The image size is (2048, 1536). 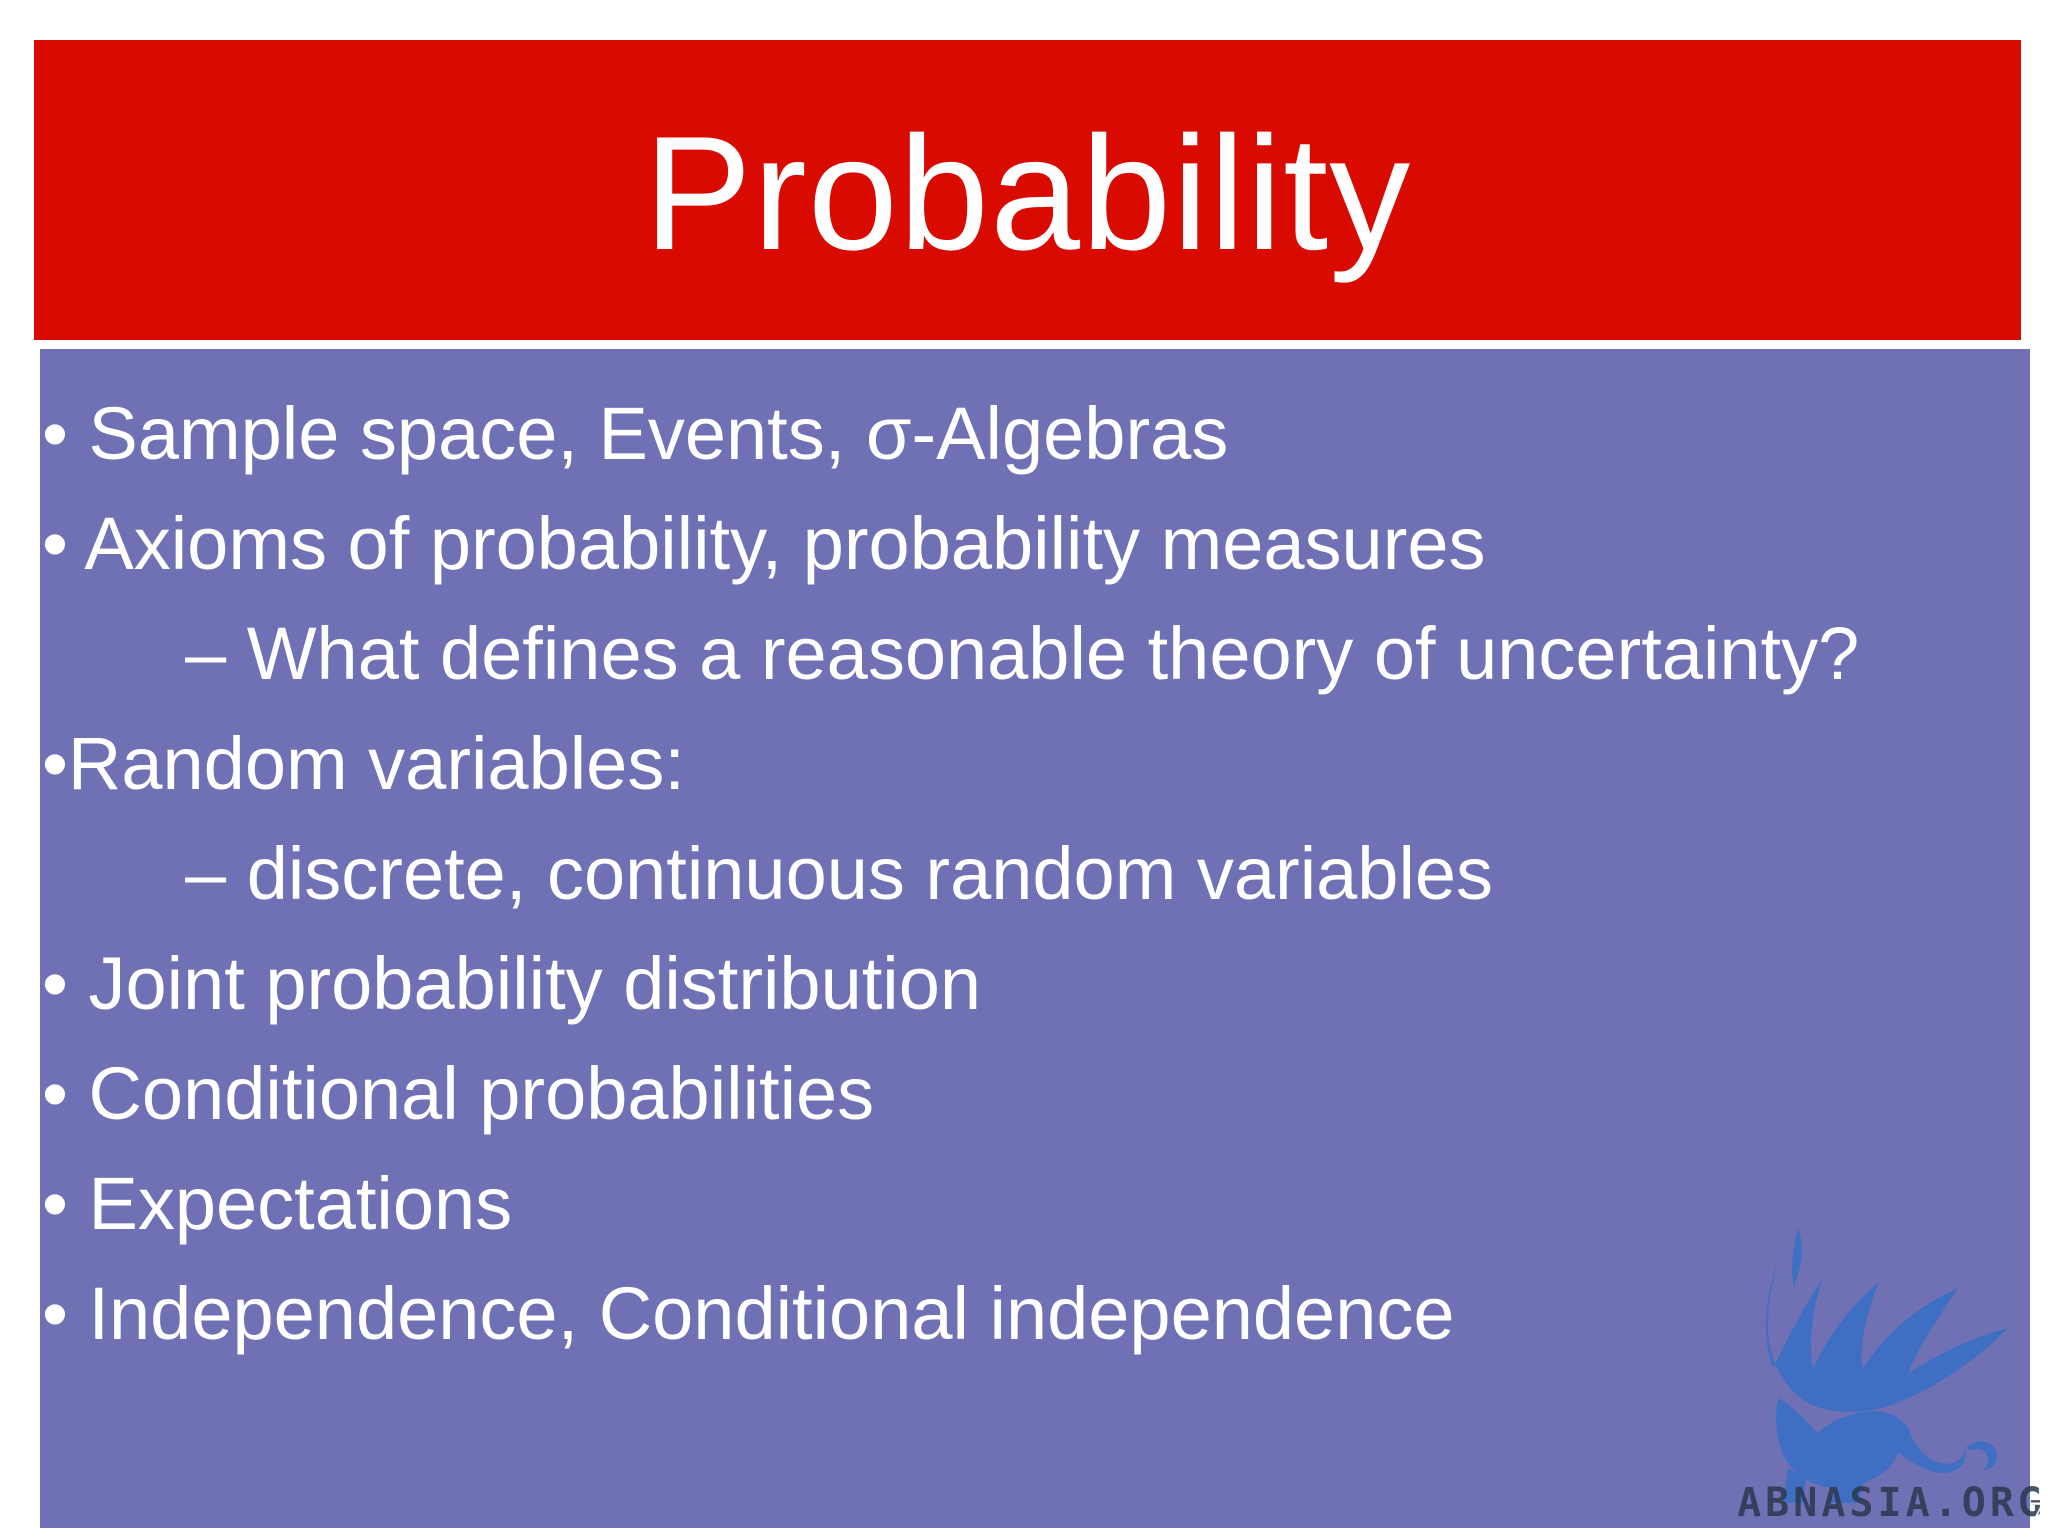 I want to click on sub-bullet-item: – discrete, continuous random variables, so click(x=839, y=873).